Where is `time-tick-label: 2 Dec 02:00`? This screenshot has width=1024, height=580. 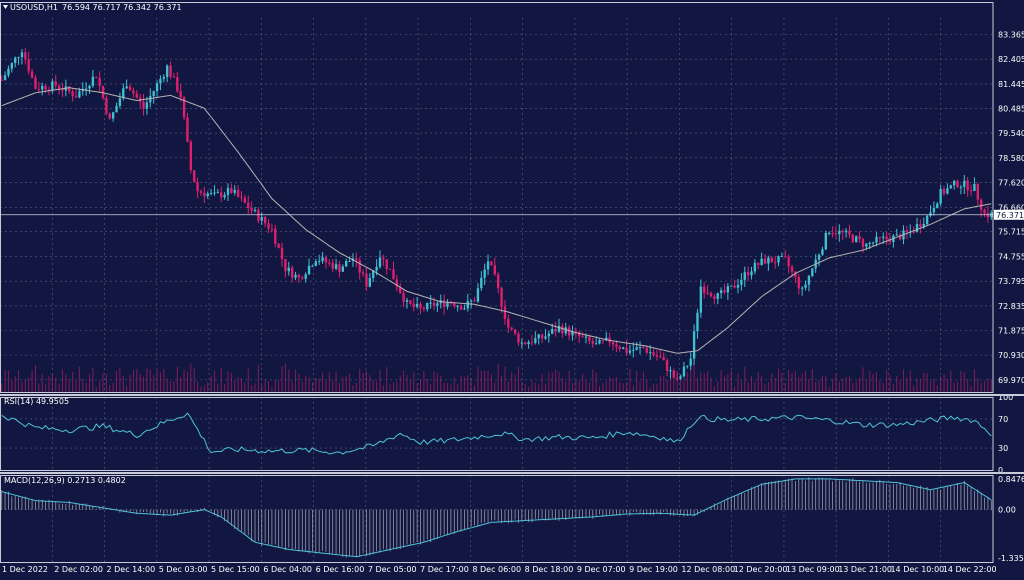
time-tick-label: 2 Dec 02:00 is located at coordinates (78, 569).